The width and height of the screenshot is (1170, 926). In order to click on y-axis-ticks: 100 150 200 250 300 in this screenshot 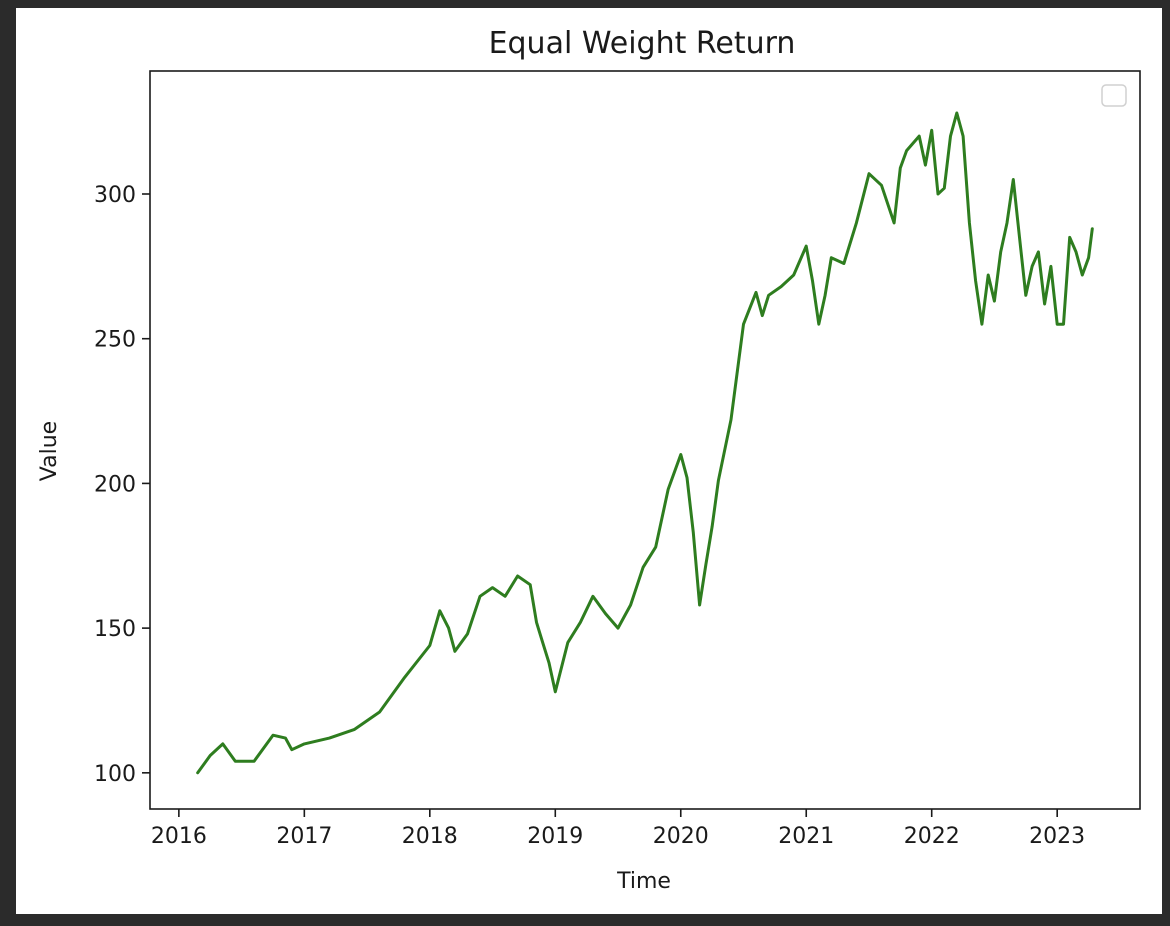, I will do `click(122, 485)`.